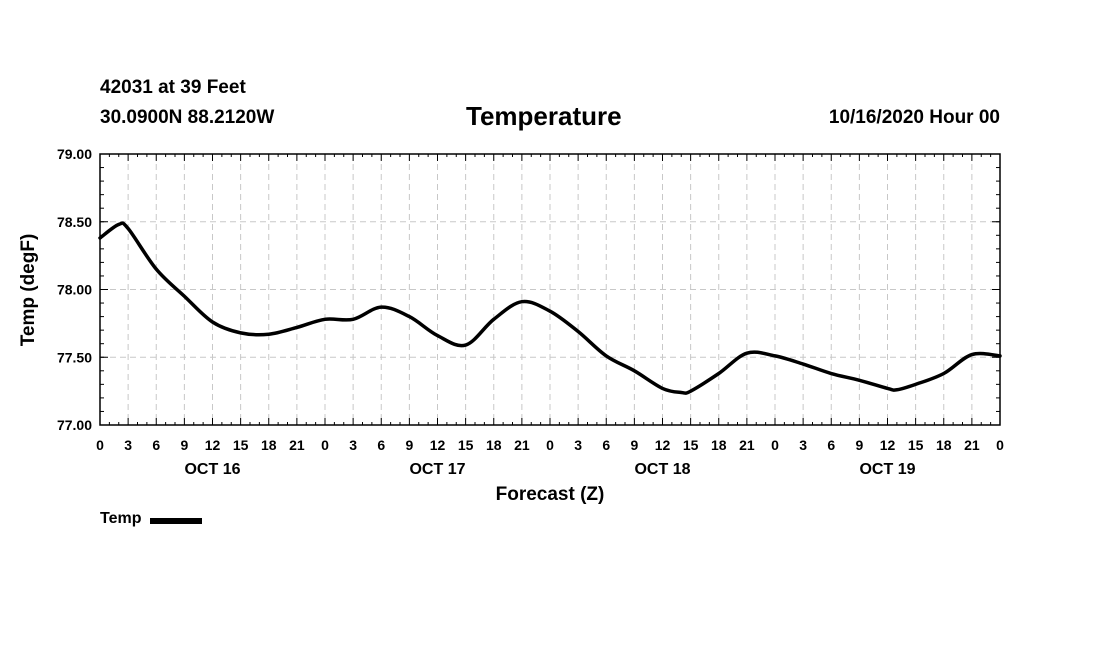 The width and height of the screenshot is (1100, 650). I want to click on y-tick-label: 77.50, so click(74, 357).